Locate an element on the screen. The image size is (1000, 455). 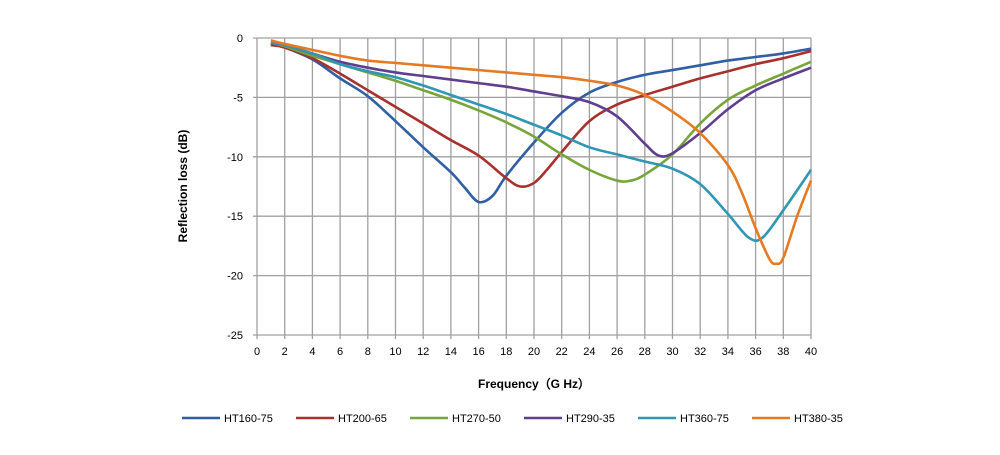
x-tick-label: 6 is located at coordinates (340, 352).